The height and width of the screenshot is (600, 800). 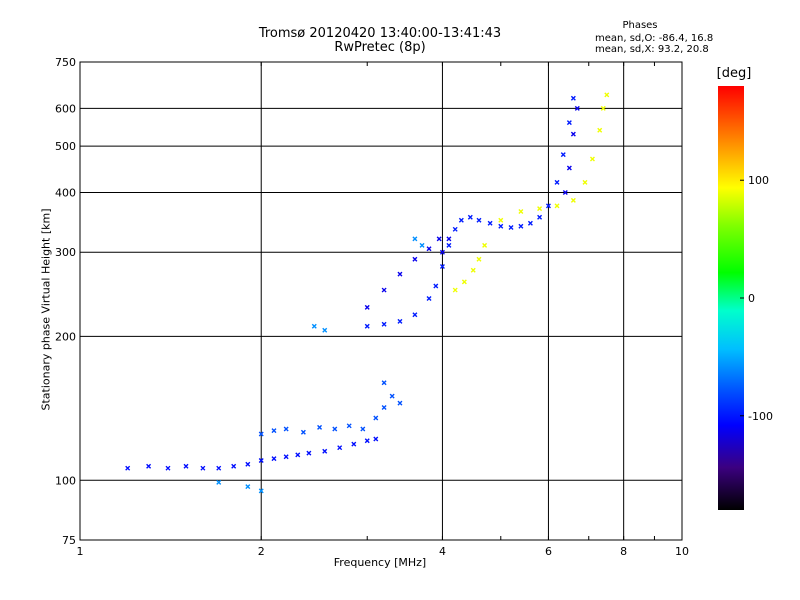 What do you see at coordinates (65, 108) in the screenshot?
I see `y-tick-label: 600` at bounding box center [65, 108].